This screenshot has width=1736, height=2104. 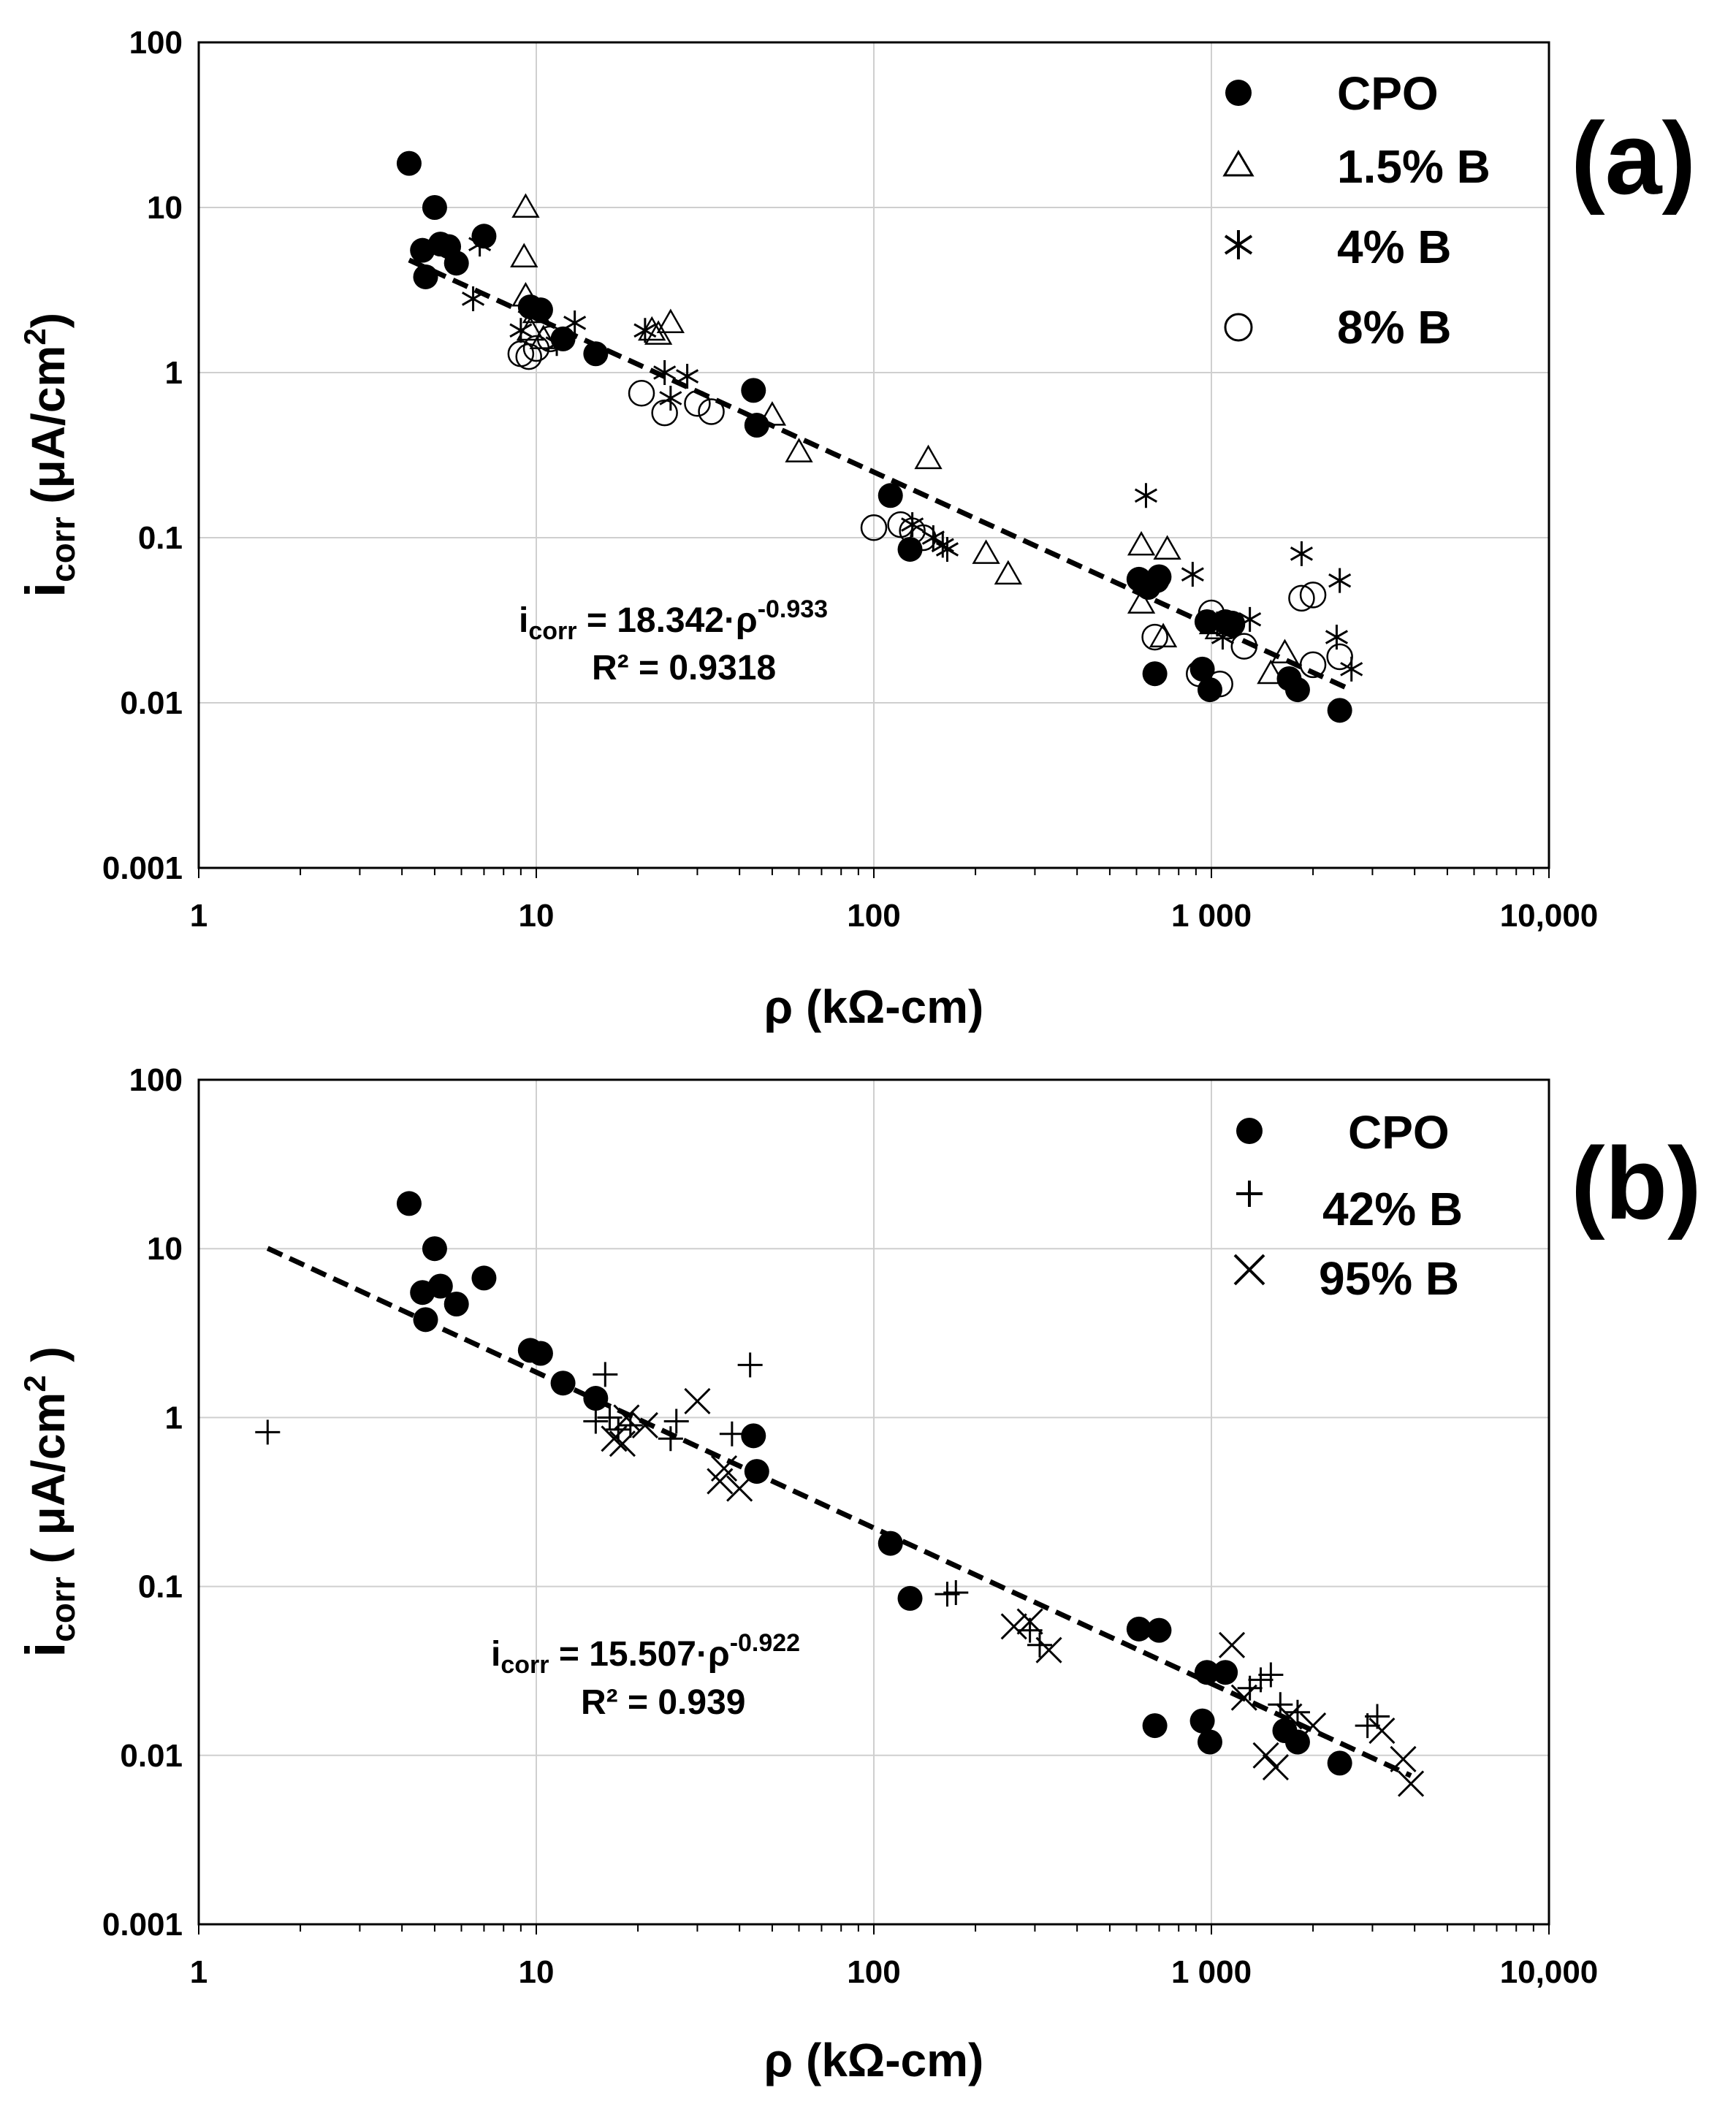 What do you see at coordinates (523, 620) in the screenshot?
I see `equation-i-a: i` at bounding box center [523, 620].